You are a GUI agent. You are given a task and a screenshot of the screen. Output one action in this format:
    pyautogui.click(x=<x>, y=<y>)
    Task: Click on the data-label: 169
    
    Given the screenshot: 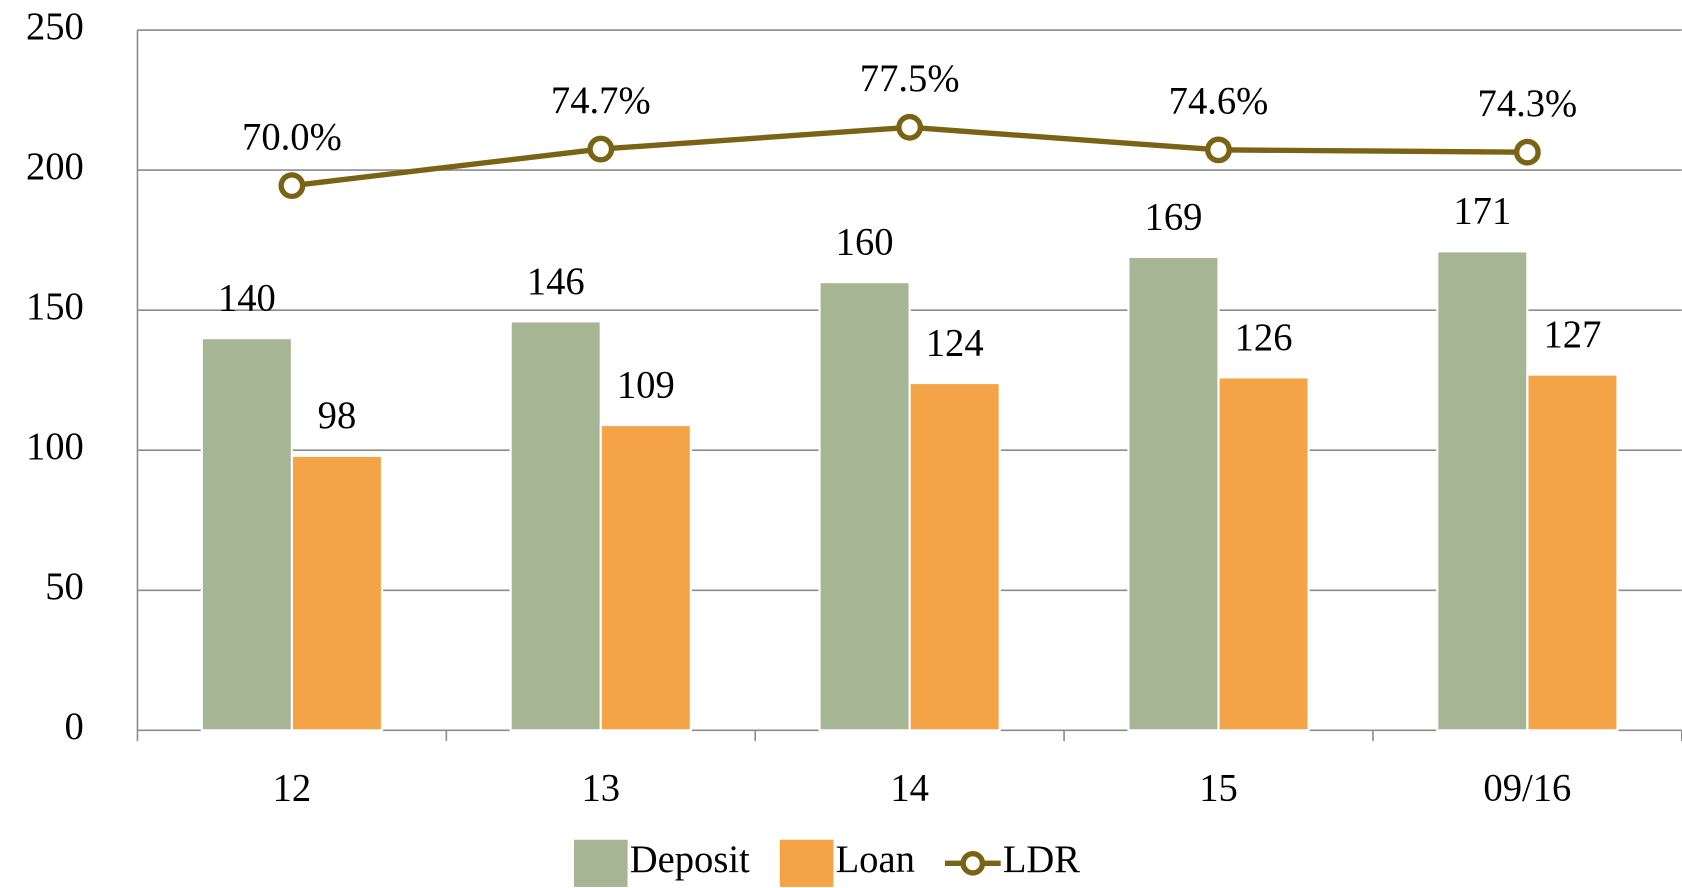 What is the action you would take?
    pyautogui.click(x=1174, y=217)
    